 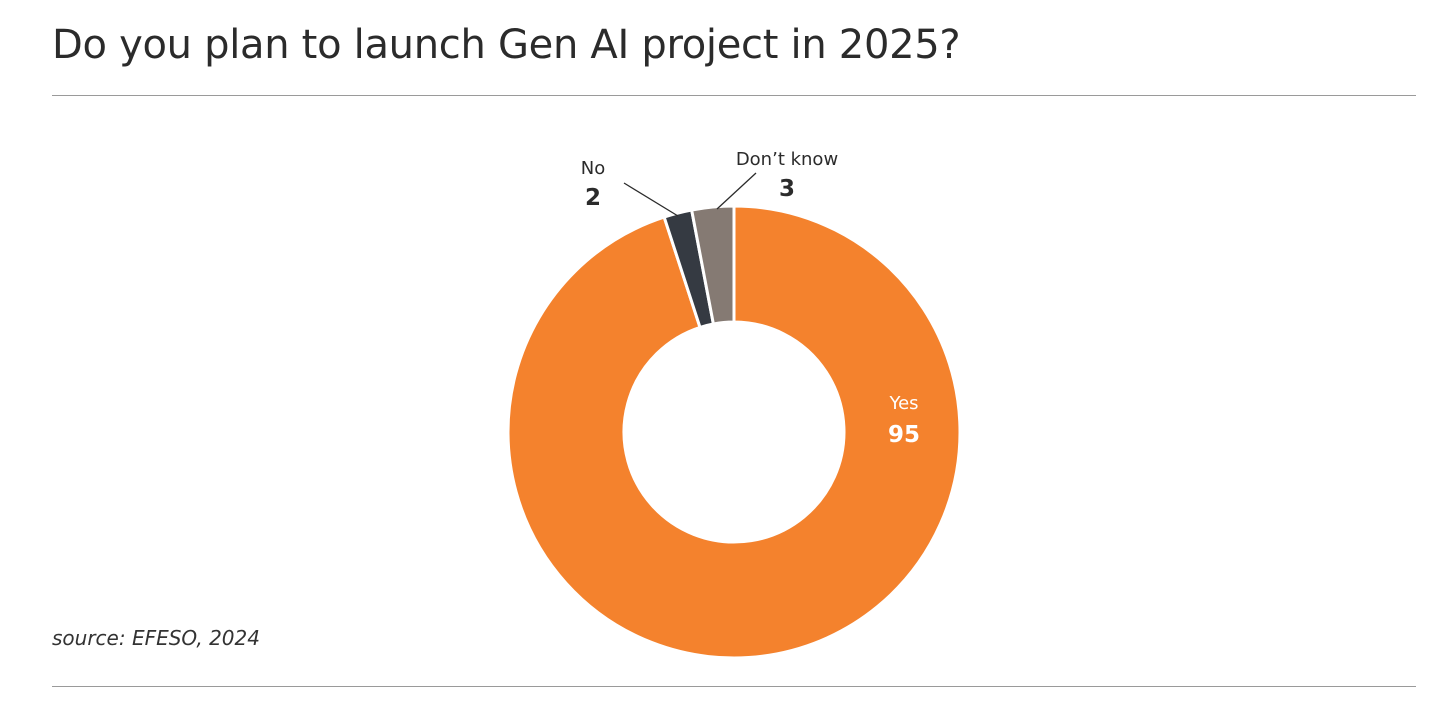 I want to click on leader-line-no, so click(x=651, y=199).